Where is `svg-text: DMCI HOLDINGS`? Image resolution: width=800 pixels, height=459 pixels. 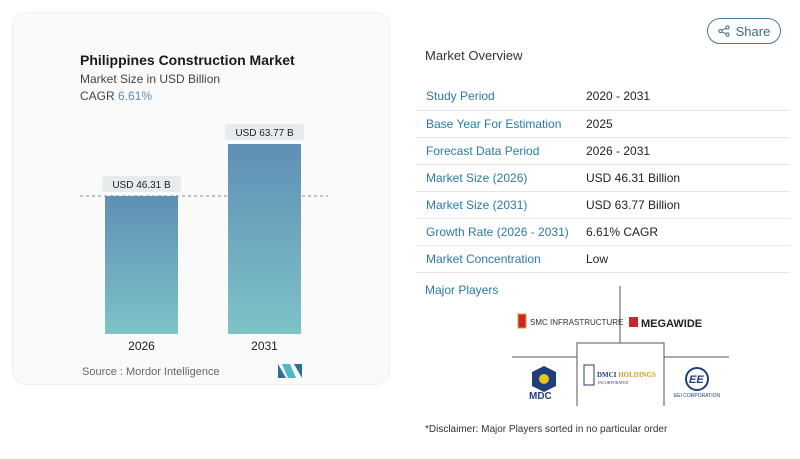 svg-text: DMCI HOLDINGS is located at coordinates (626, 375).